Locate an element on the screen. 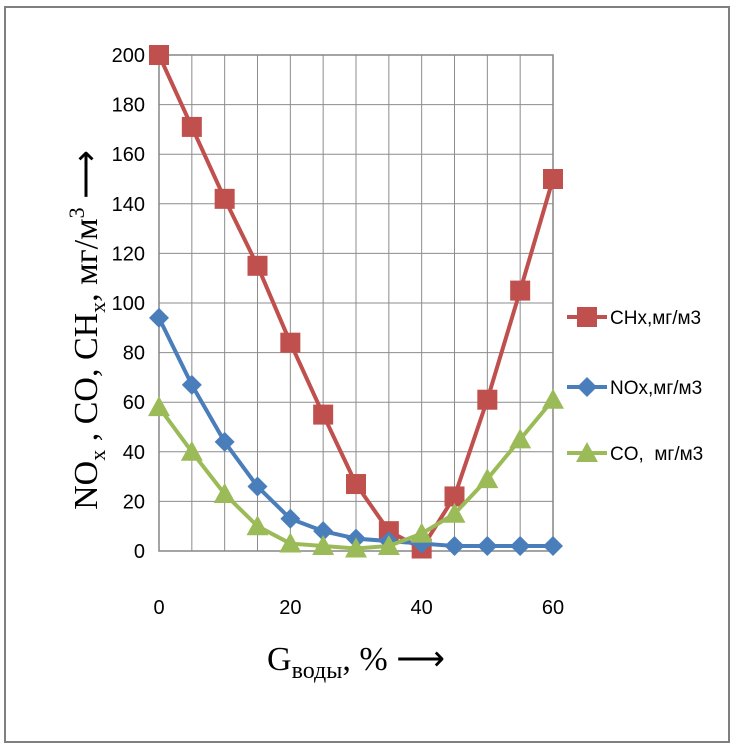  x-tick-label: 60 is located at coordinates (553, 608).